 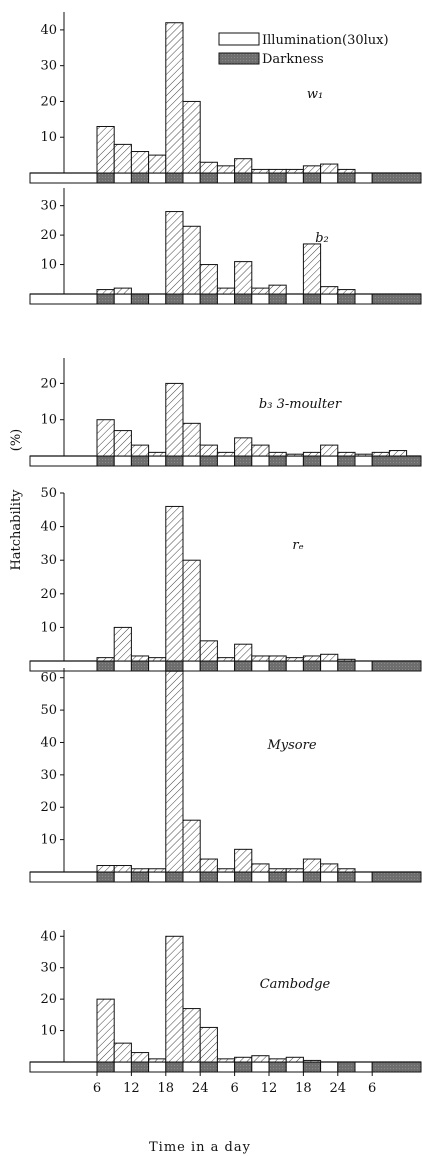 What do you see at coordinates (48, 742) in the screenshot?
I see `y-tick-label: 40` at bounding box center [48, 742].